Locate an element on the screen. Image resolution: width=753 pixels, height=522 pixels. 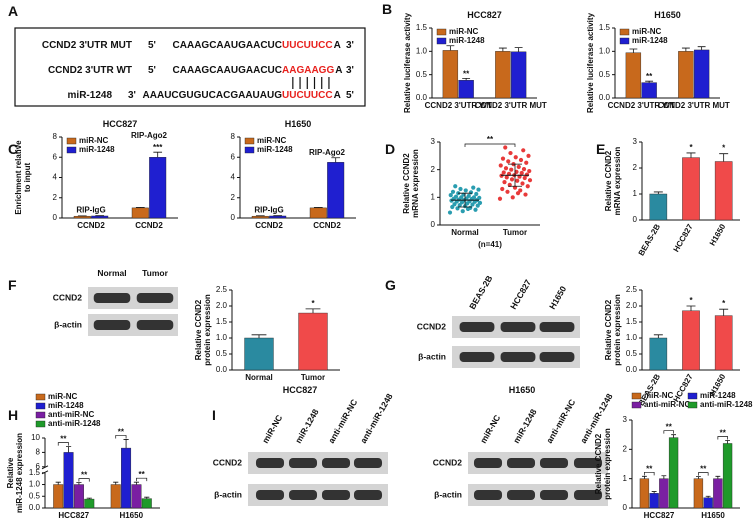
y-tick-label: 2.0 is located at coordinates (222, 305).